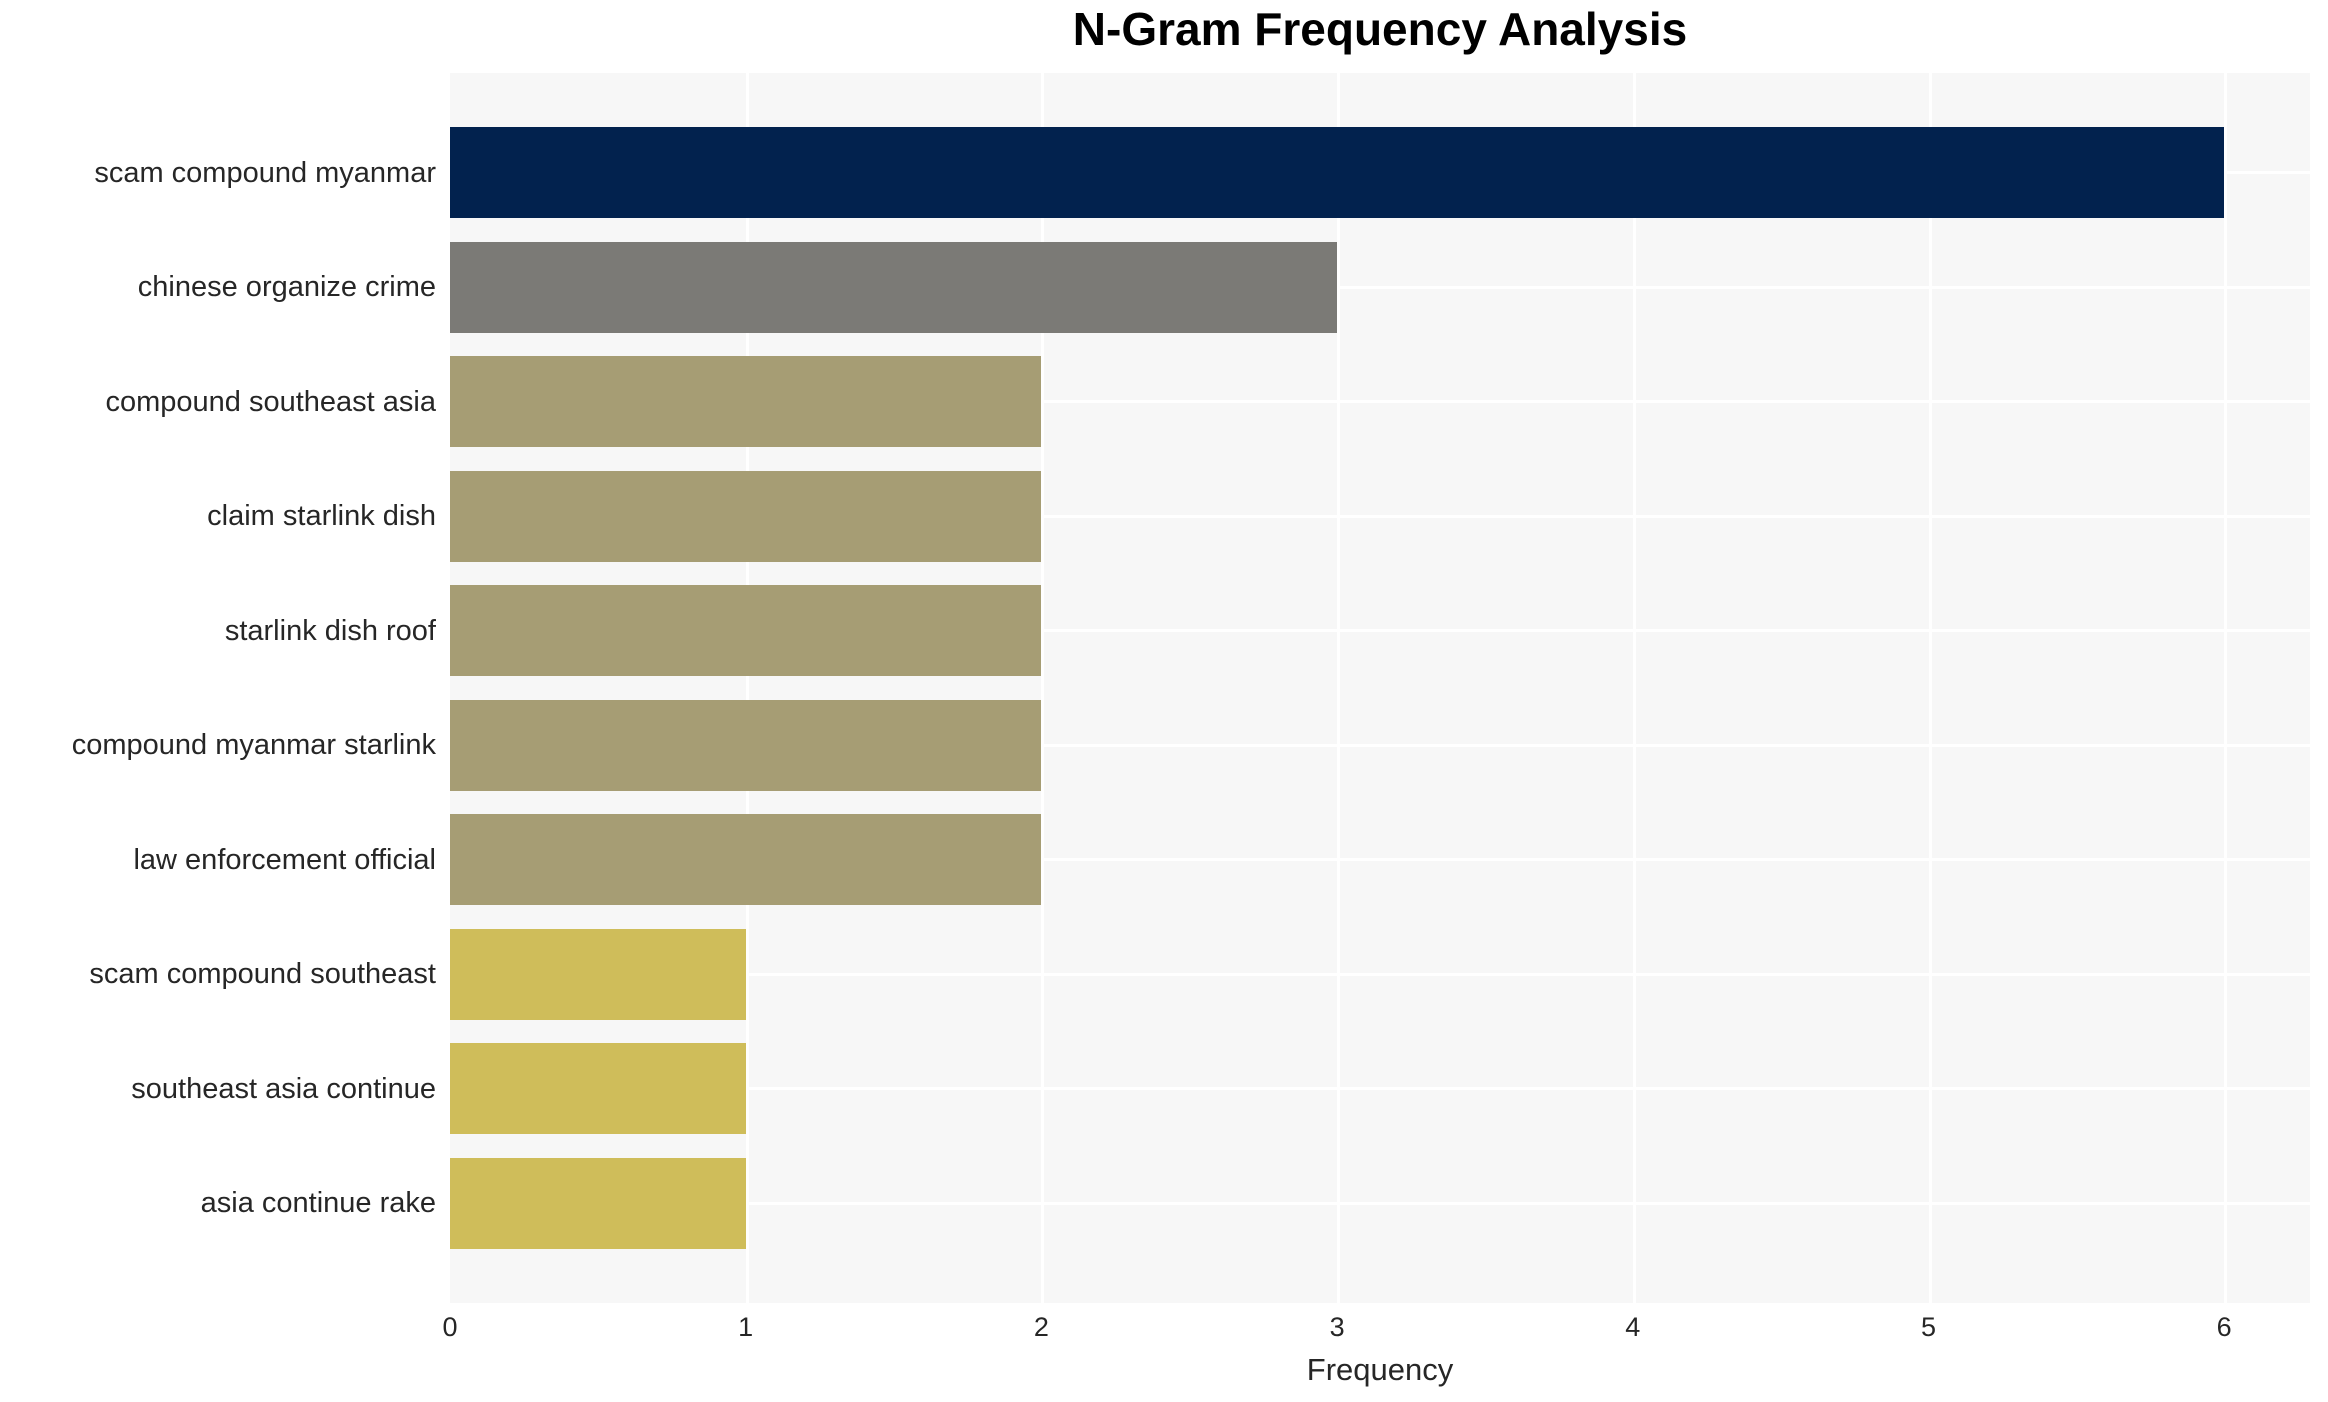 The height and width of the screenshot is (1402, 2328). Describe the element at coordinates (1337, 1327) in the screenshot. I see `x-tick-label-3: 3` at that location.